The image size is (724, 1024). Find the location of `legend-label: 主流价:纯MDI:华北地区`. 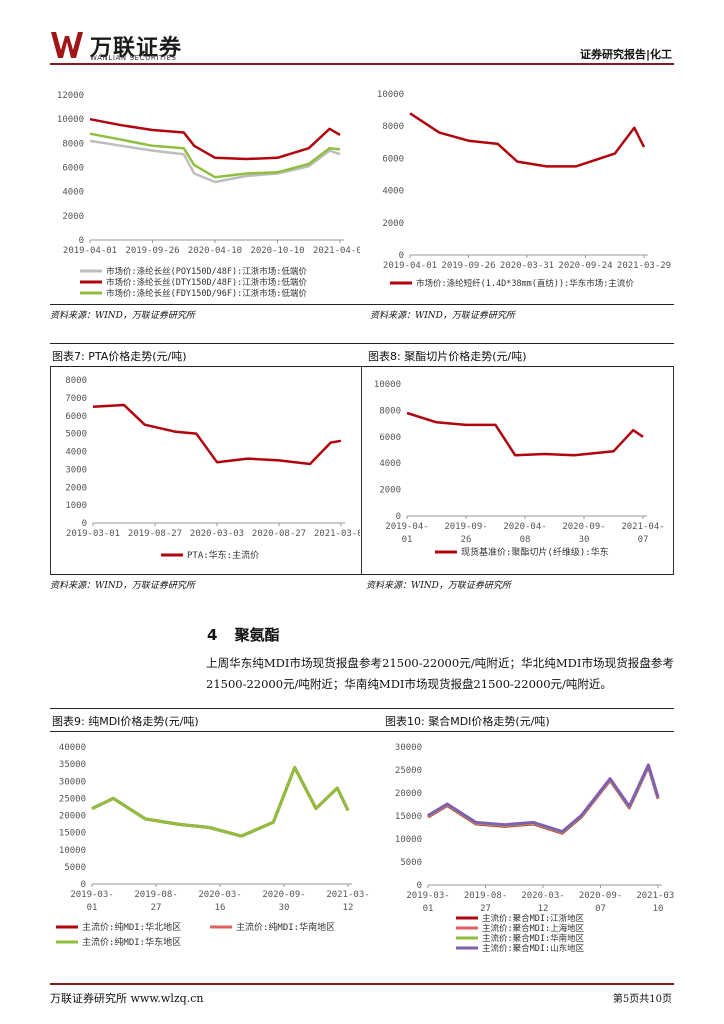

legend-label: 主流价:纯MDI:华北地区 is located at coordinates (131, 927).